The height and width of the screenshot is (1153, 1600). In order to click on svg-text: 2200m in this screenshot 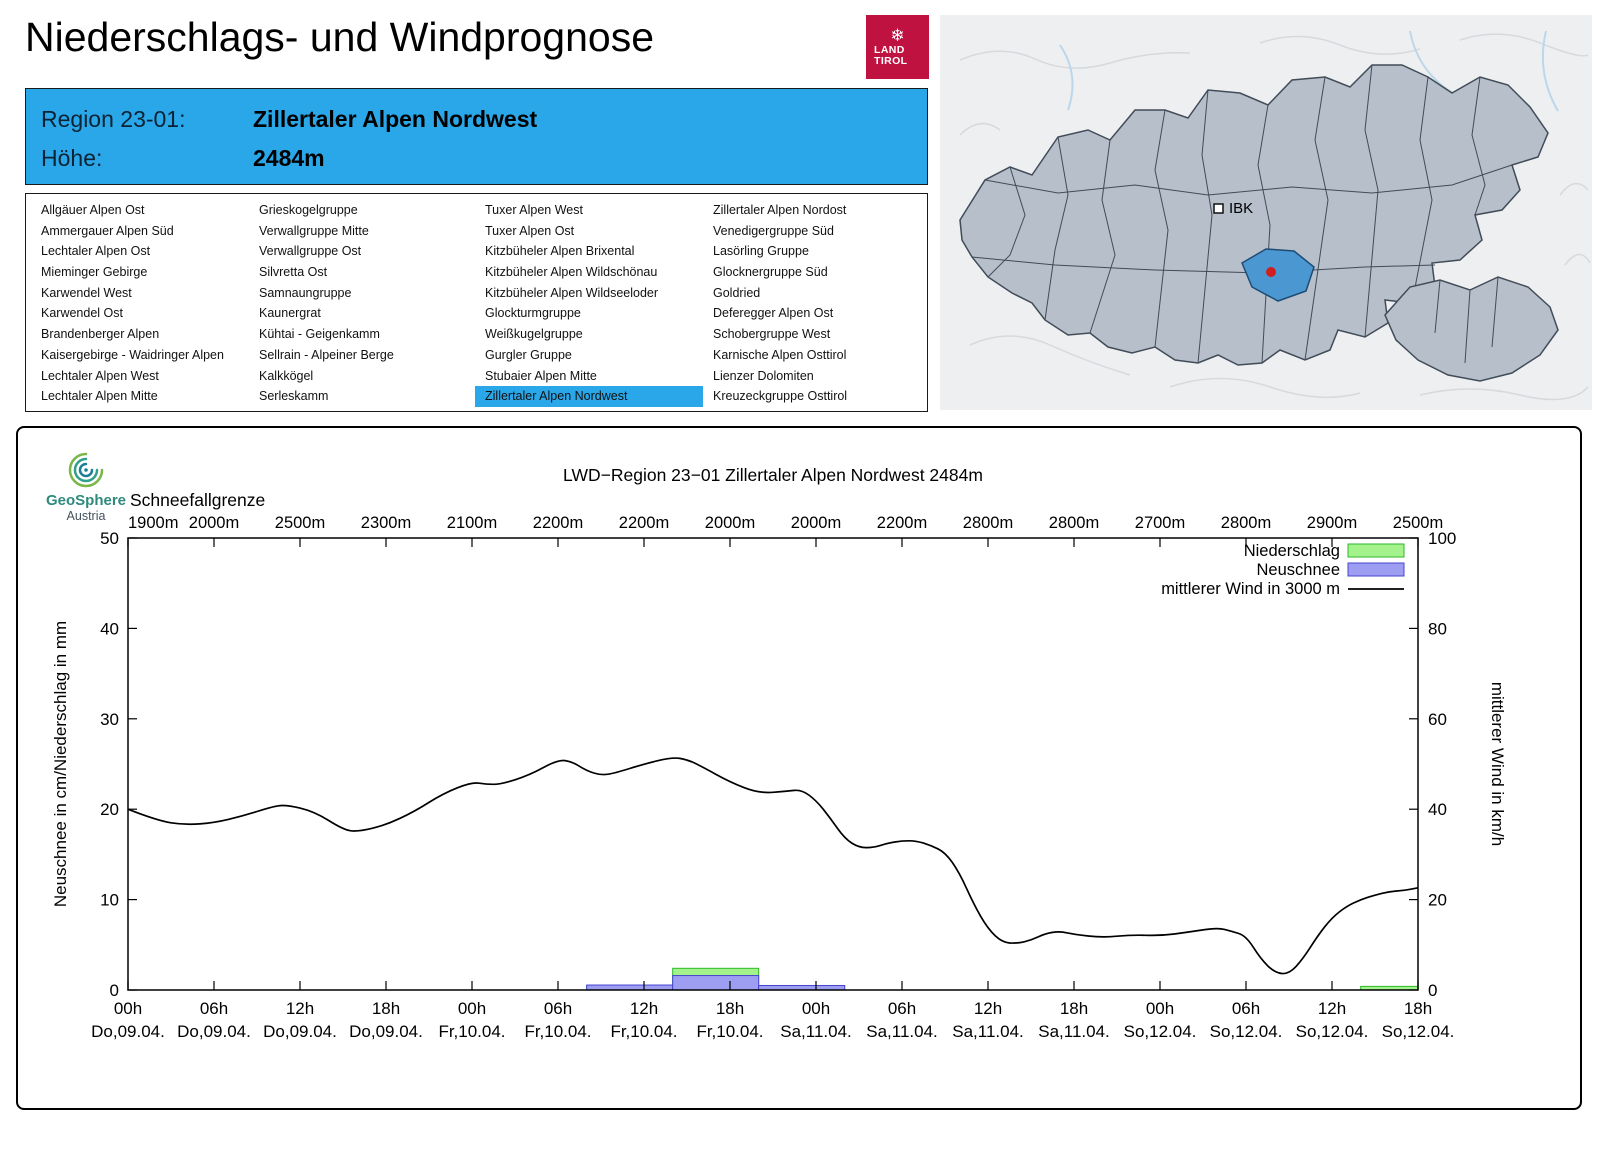, I will do `click(902, 523)`.